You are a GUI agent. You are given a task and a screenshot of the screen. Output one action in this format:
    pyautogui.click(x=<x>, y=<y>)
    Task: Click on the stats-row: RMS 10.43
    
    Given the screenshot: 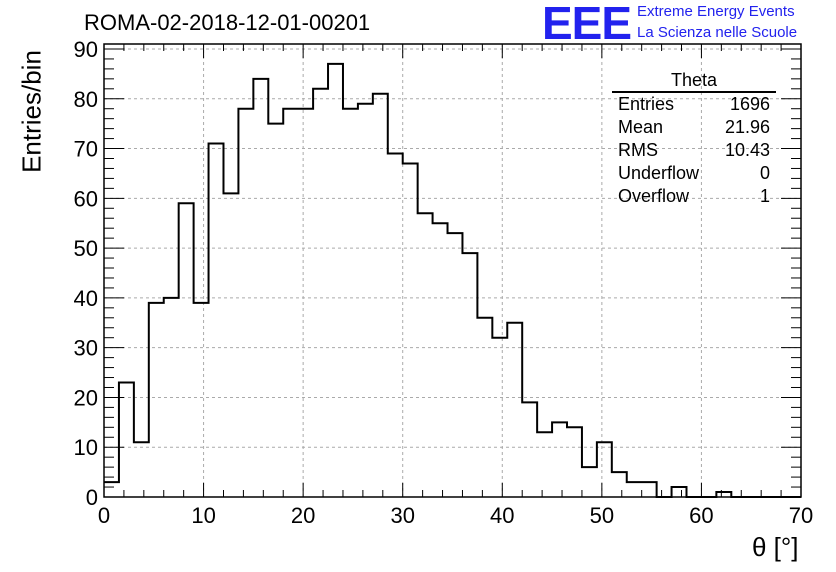 What is the action you would take?
    pyautogui.click(x=694, y=150)
    